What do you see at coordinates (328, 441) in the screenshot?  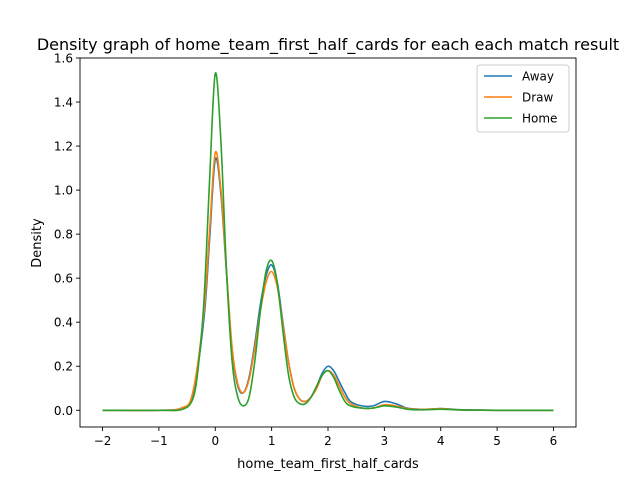 I see `x-tick-label: 2` at bounding box center [328, 441].